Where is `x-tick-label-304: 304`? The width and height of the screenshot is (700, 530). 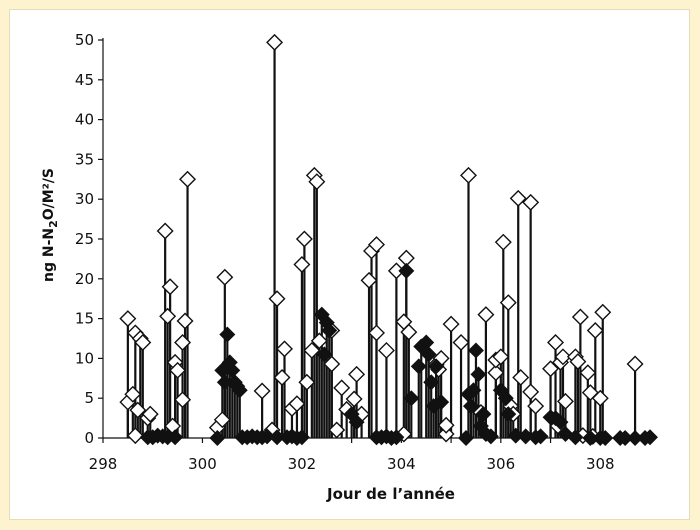
x-tick-label-304: 304 is located at coordinates (401, 464).